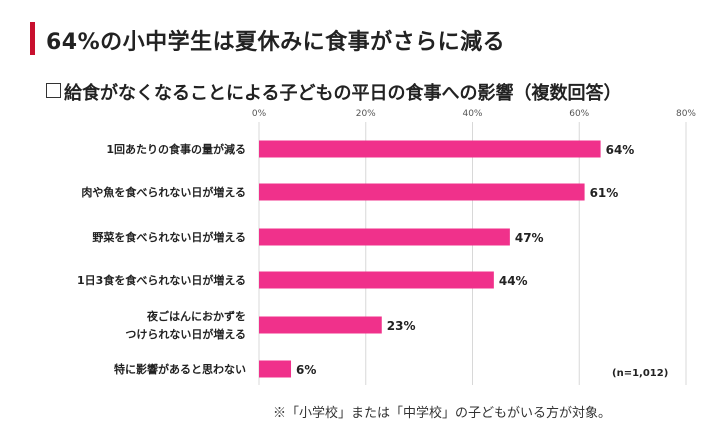  Describe the element at coordinates (366, 114) in the screenshot. I see `x-tick-label: 20%` at that location.